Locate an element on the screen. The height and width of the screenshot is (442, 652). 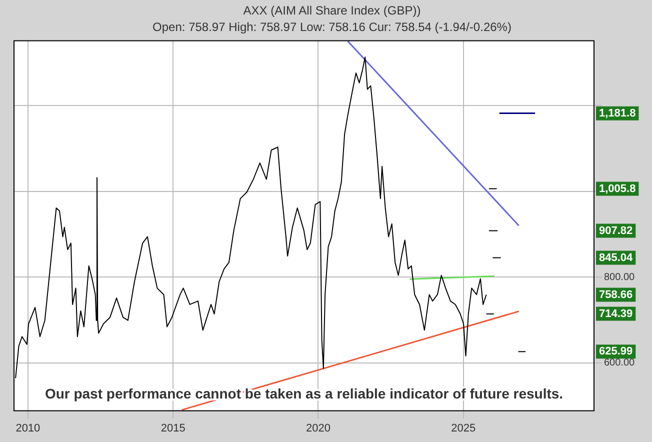
annotation: 625.99 is located at coordinates (616, 352).